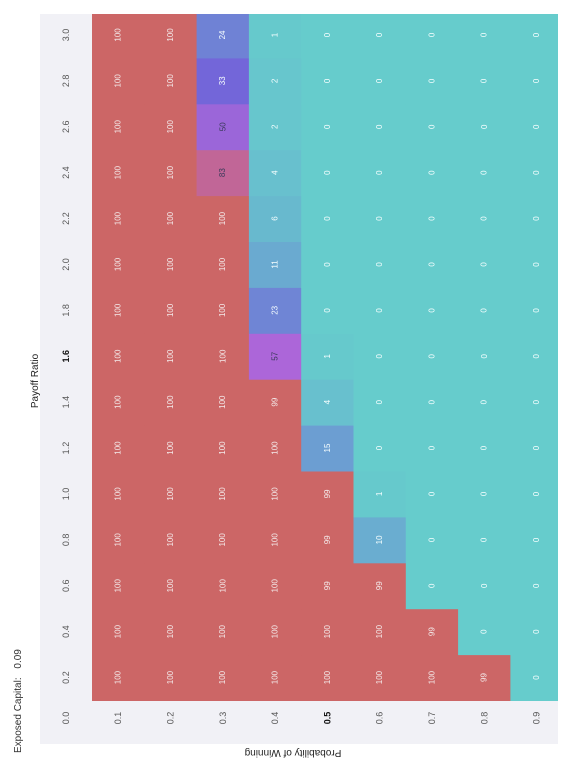  I want to click on probability-tick-label: 0.8, so click(484, 718).